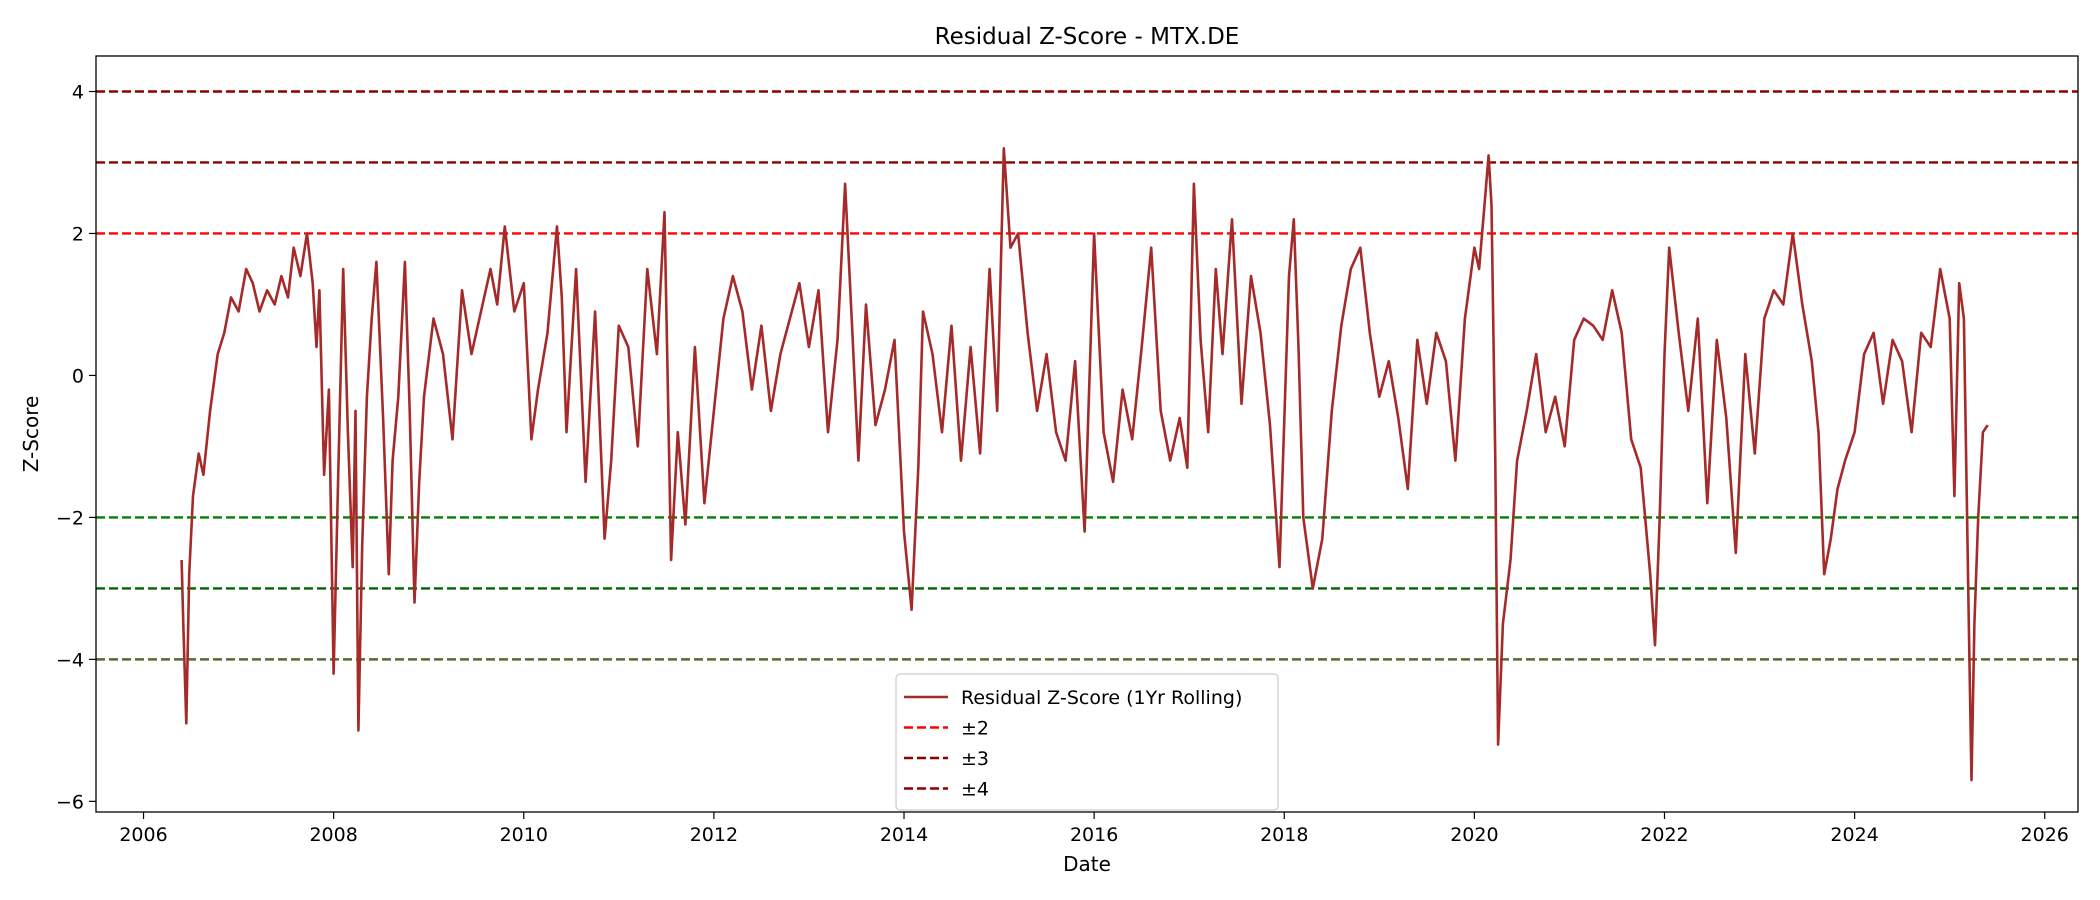 This screenshot has width=2100, height=900. I want to click on y-tick-label: 4, so click(78, 92).